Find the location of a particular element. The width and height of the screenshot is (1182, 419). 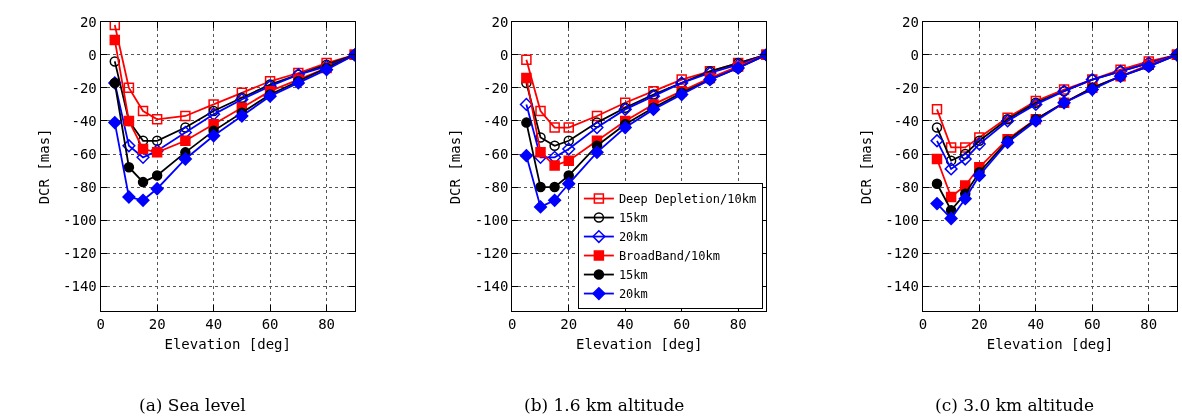

legend-label: Deep Depletion/10km is located at coordinates (687, 199).